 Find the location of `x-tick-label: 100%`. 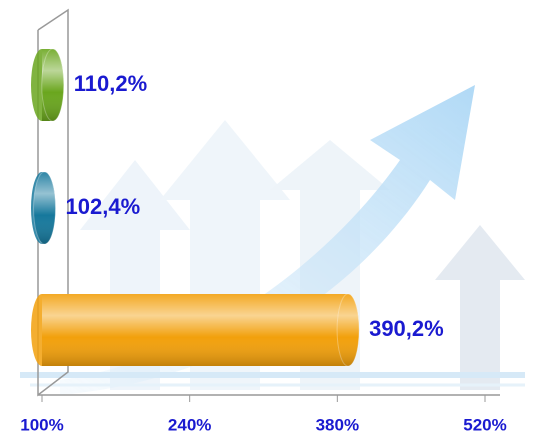

x-tick-label: 100% is located at coordinates (41, 424).